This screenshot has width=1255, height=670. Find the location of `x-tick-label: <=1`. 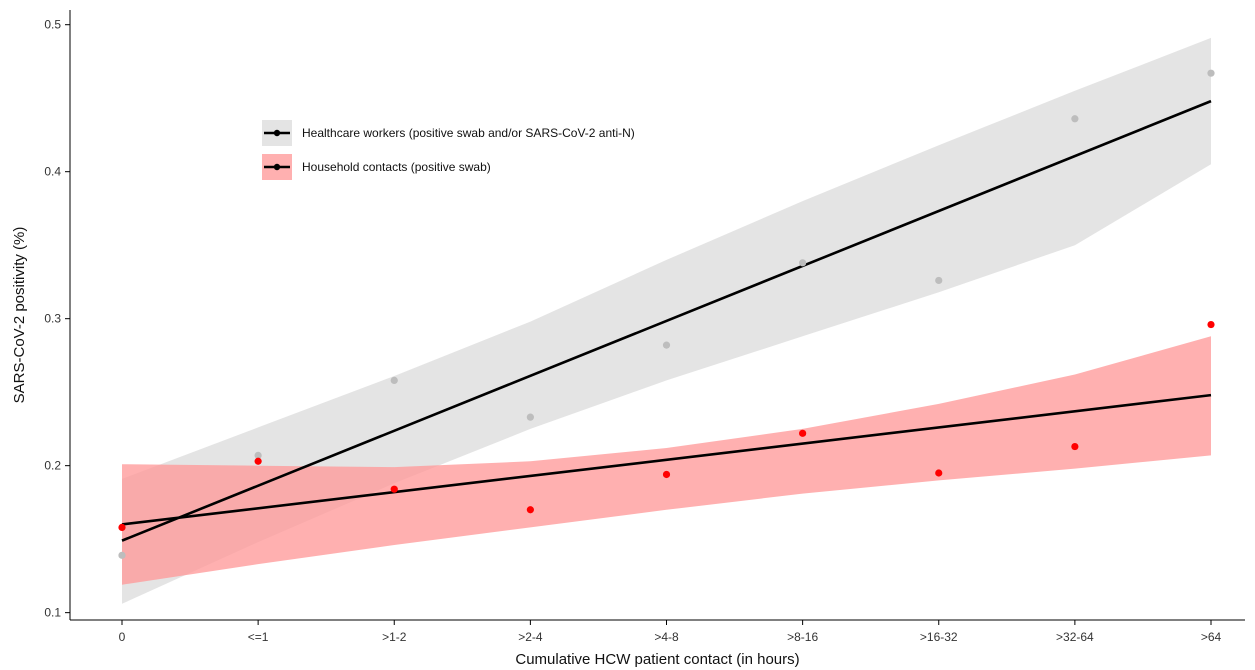

x-tick-label: <=1 is located at coordinates (258, 637).